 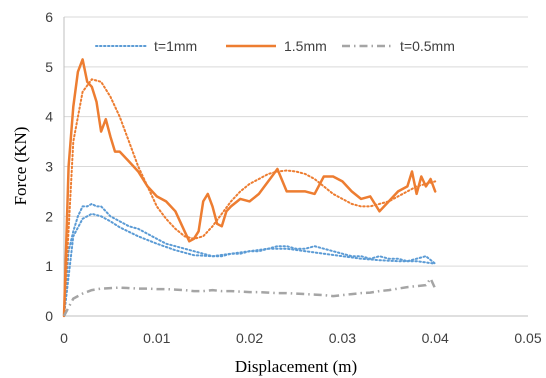 What do you see at coordinates (49, 316) in the screenshot?
I see `y-tick-label: 0` at bounding box center [49, 316].